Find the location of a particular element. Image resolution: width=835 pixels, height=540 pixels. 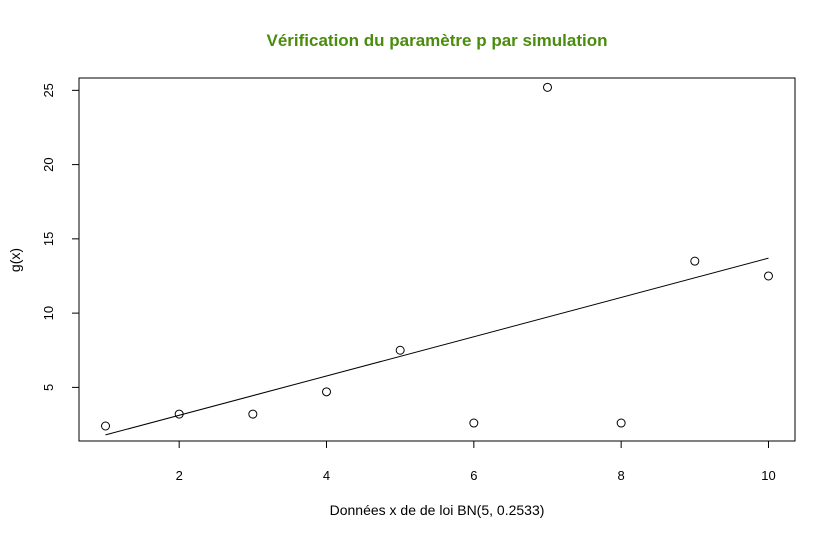

x-tick-label: 10 is located at coordinates (768, 475).